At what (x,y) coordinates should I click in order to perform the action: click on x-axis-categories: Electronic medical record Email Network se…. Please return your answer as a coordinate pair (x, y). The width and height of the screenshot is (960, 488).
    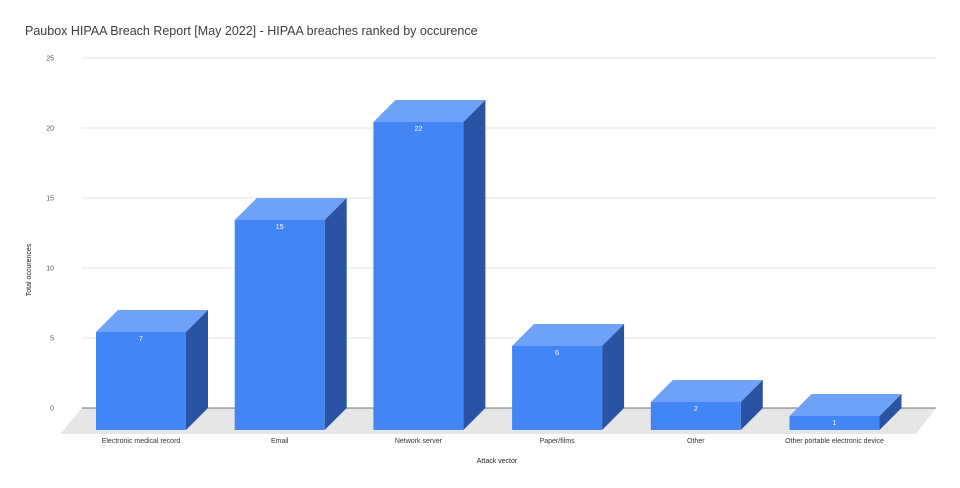
    Looking at the image, I should click on (493, 441).